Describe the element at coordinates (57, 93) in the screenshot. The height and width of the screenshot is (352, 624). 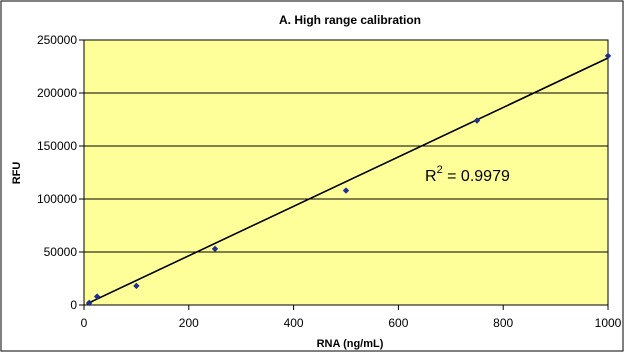
I see `y-tick-label-4: 200000` at that location.